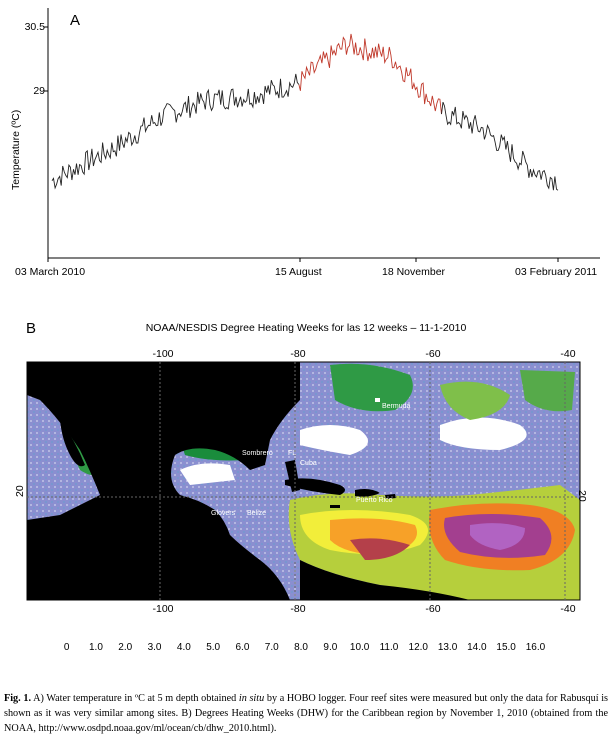 The height and width of the screenshot is (752, 612). What do you see at coordinates (292, 453) in the screenshot?
I see `place-label-florida: FL` at bounding box center [292, 453].